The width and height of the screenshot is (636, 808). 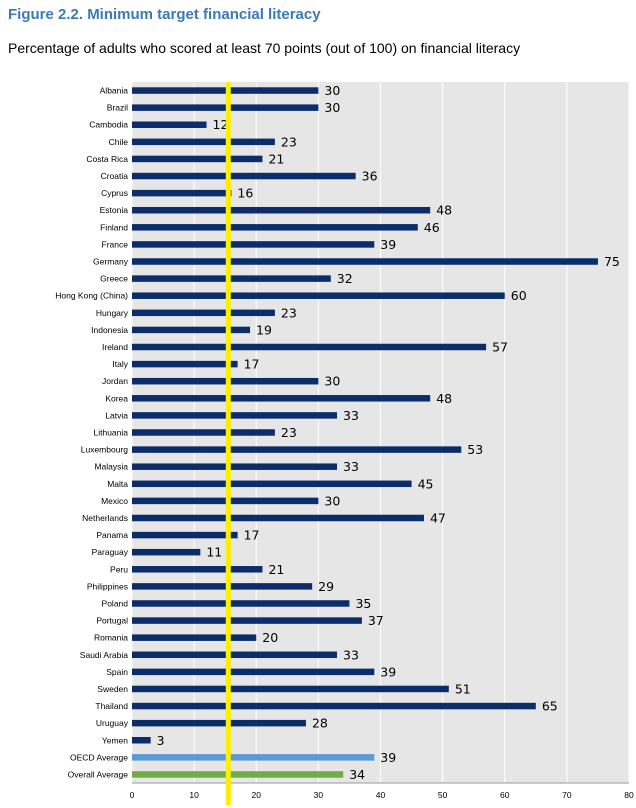 I want to click on data-label: 47, so click(x=438, y=517).